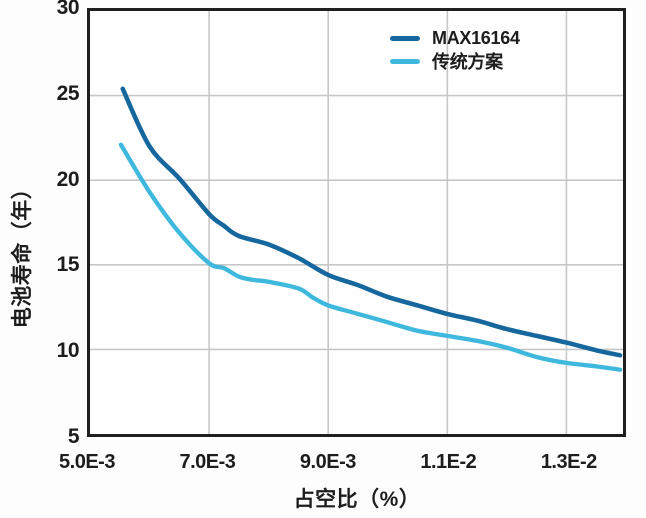  What do you see at coordinates (405, 38) in the screenshot?
I see `max16164-line-swatch-icon` at bounding box center [405, 38].